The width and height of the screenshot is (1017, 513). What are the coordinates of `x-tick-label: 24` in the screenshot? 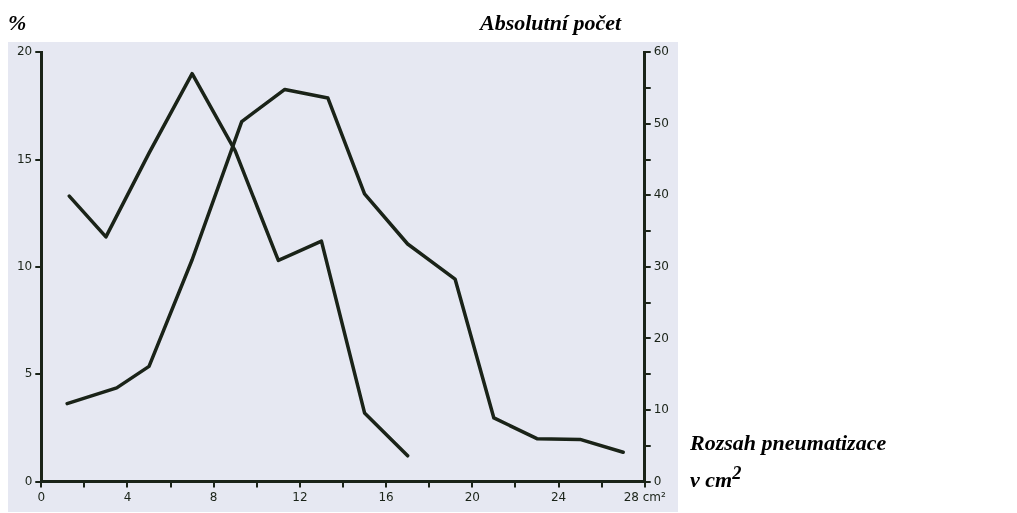 It's located at (558, 496).